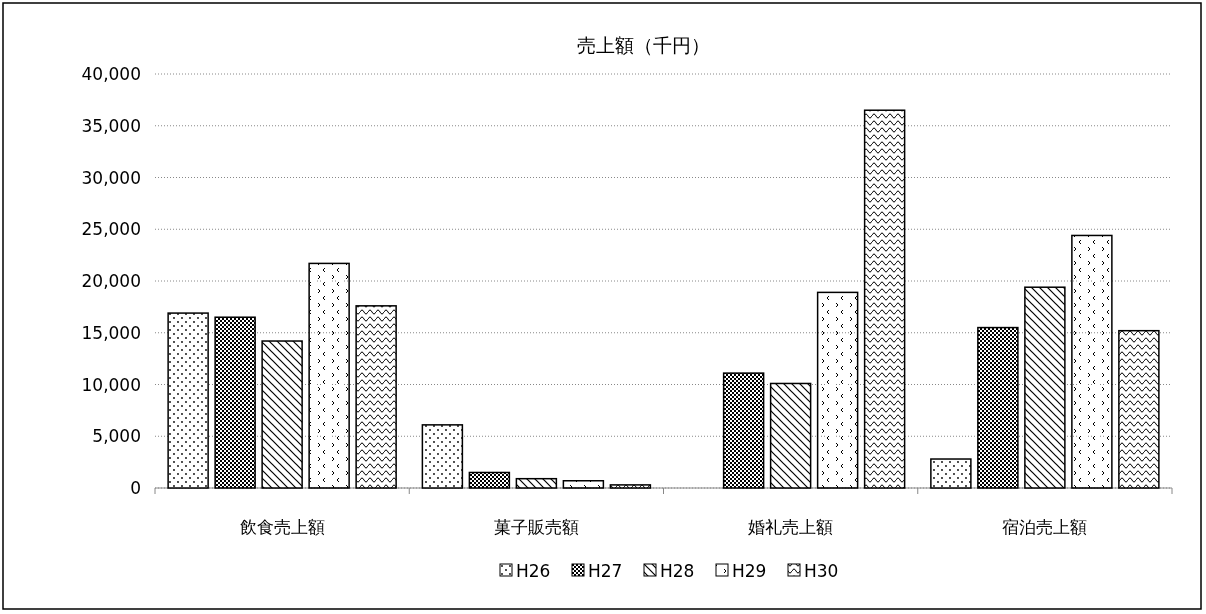  What do you see at coordinates (791, 527) in the screenshot?
I see `x-tick-label: 婚礼売上額` at bounding box center [791, 527].